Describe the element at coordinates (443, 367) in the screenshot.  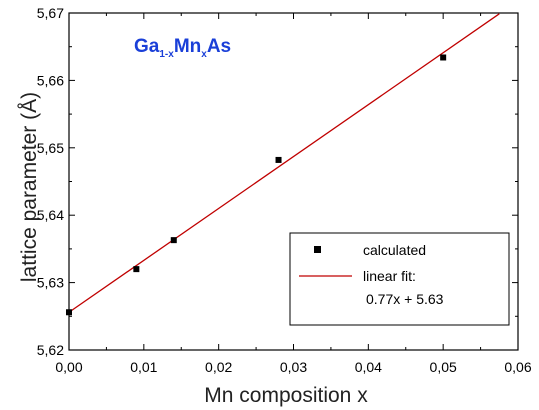
I see `x-tick-label: 0,05` at that location.